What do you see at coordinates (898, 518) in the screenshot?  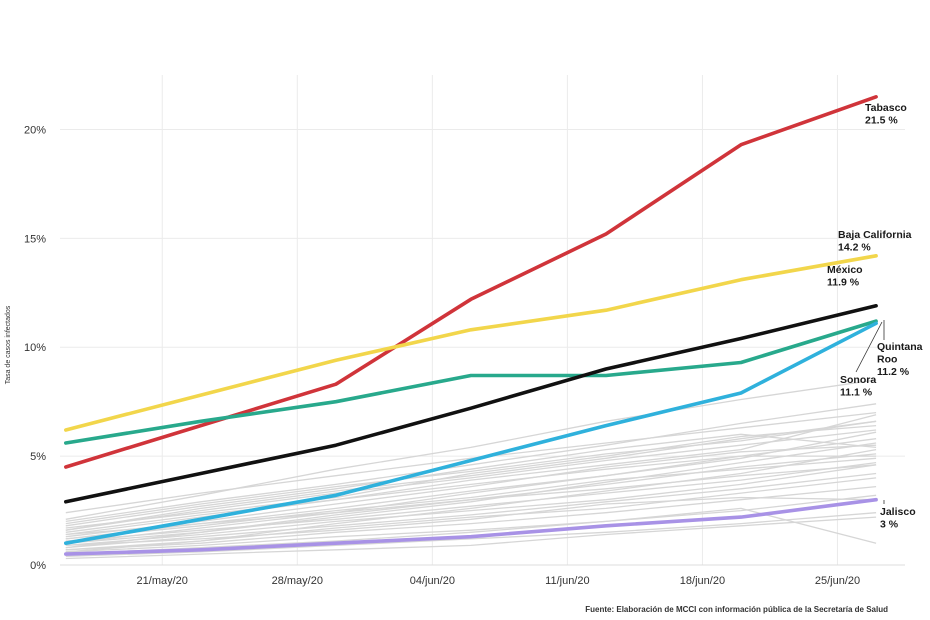 I see `series-label-jalisco: Jalisco 3 %` at bounding box center [898, 518].